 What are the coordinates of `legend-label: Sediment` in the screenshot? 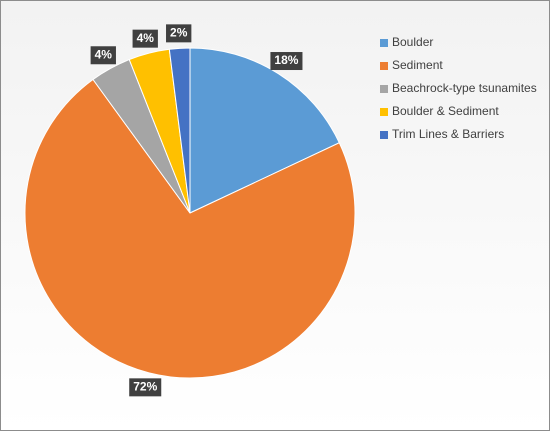 It's located at (417, 65).